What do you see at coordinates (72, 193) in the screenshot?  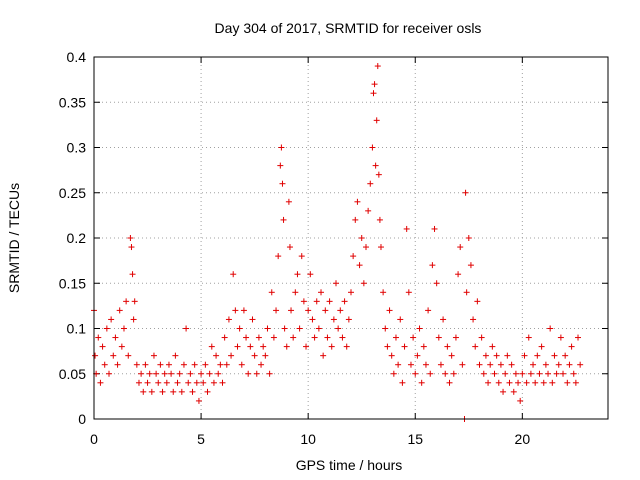 I see `y-tick-label: 0.25` at bounding box center [72, 193].